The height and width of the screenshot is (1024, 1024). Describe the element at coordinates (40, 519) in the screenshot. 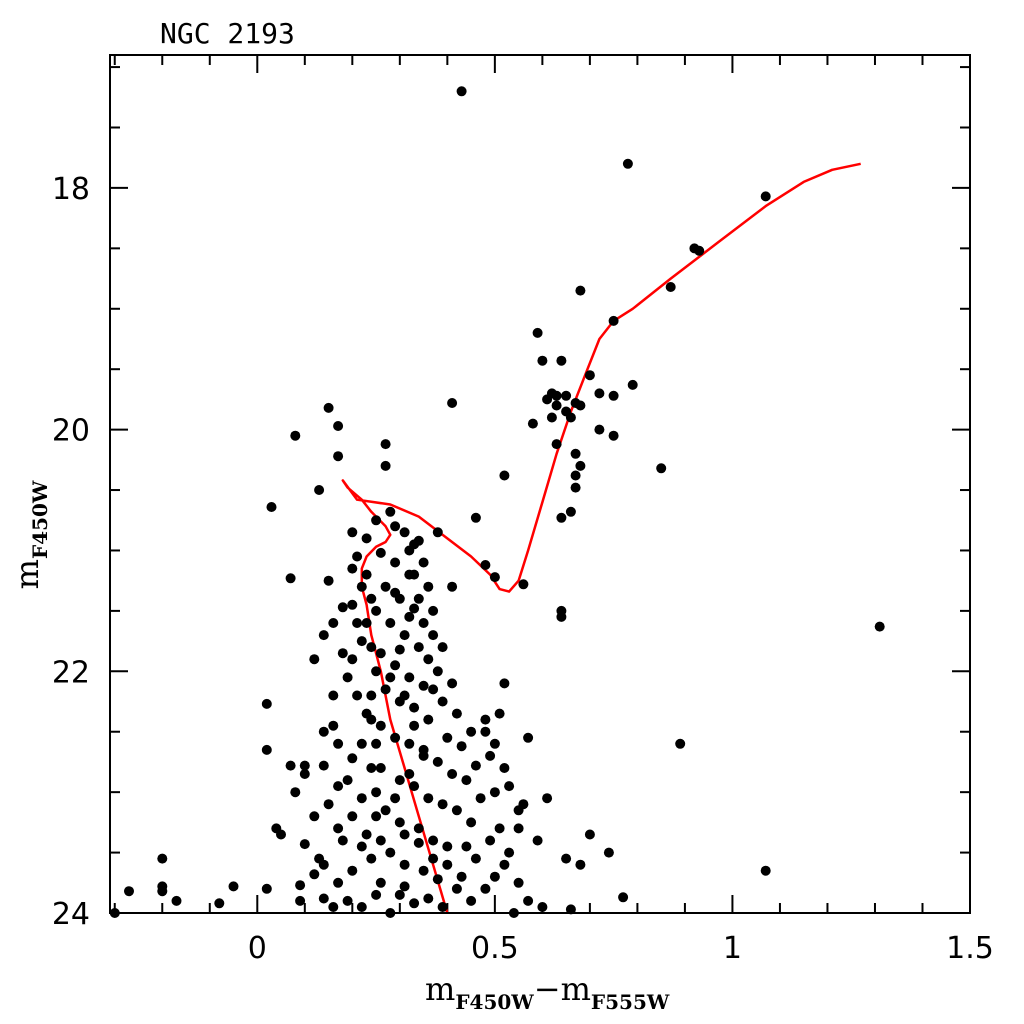

I see `y-label-sub: F450W` at that location.